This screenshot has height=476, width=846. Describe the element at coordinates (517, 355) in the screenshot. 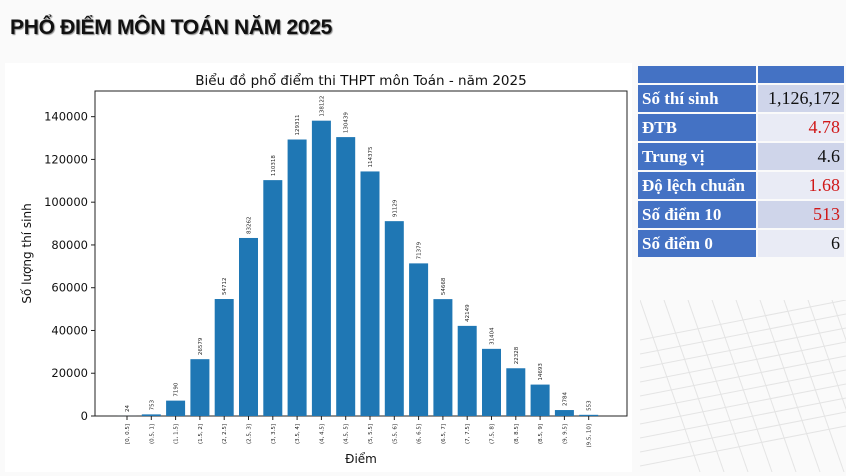

I see `data-label: 22328` at that location.